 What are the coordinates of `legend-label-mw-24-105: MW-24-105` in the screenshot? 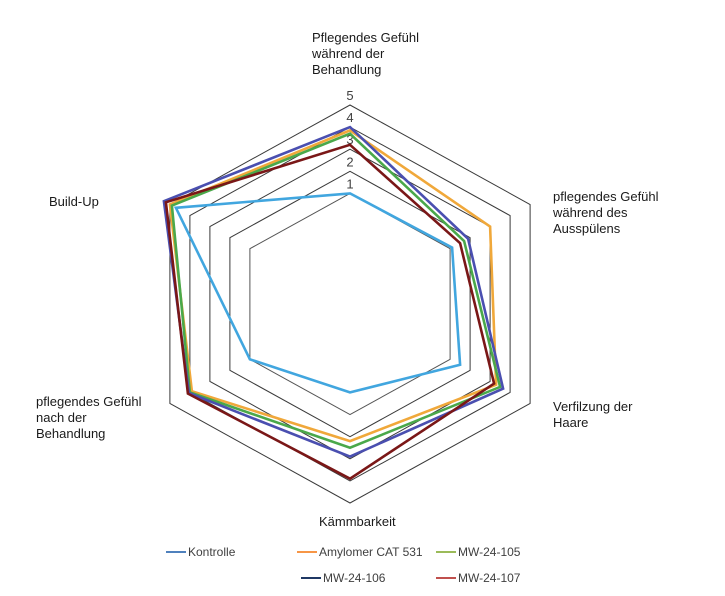 It's located at (489, 552).